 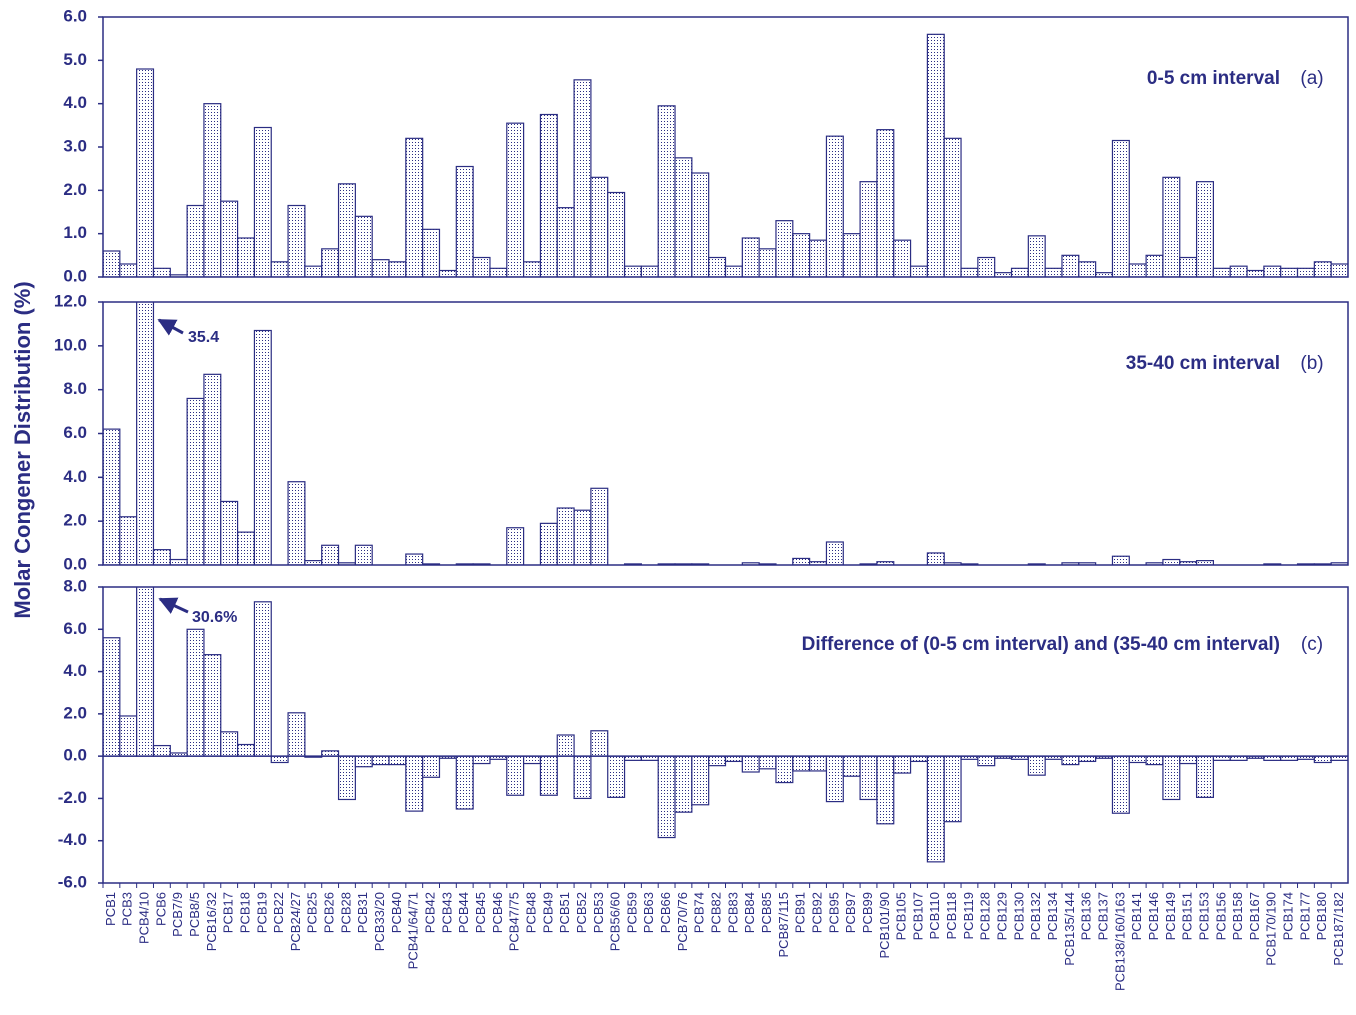 I want to click on y-tick-label: 6.0, so click(x=75, y=15).